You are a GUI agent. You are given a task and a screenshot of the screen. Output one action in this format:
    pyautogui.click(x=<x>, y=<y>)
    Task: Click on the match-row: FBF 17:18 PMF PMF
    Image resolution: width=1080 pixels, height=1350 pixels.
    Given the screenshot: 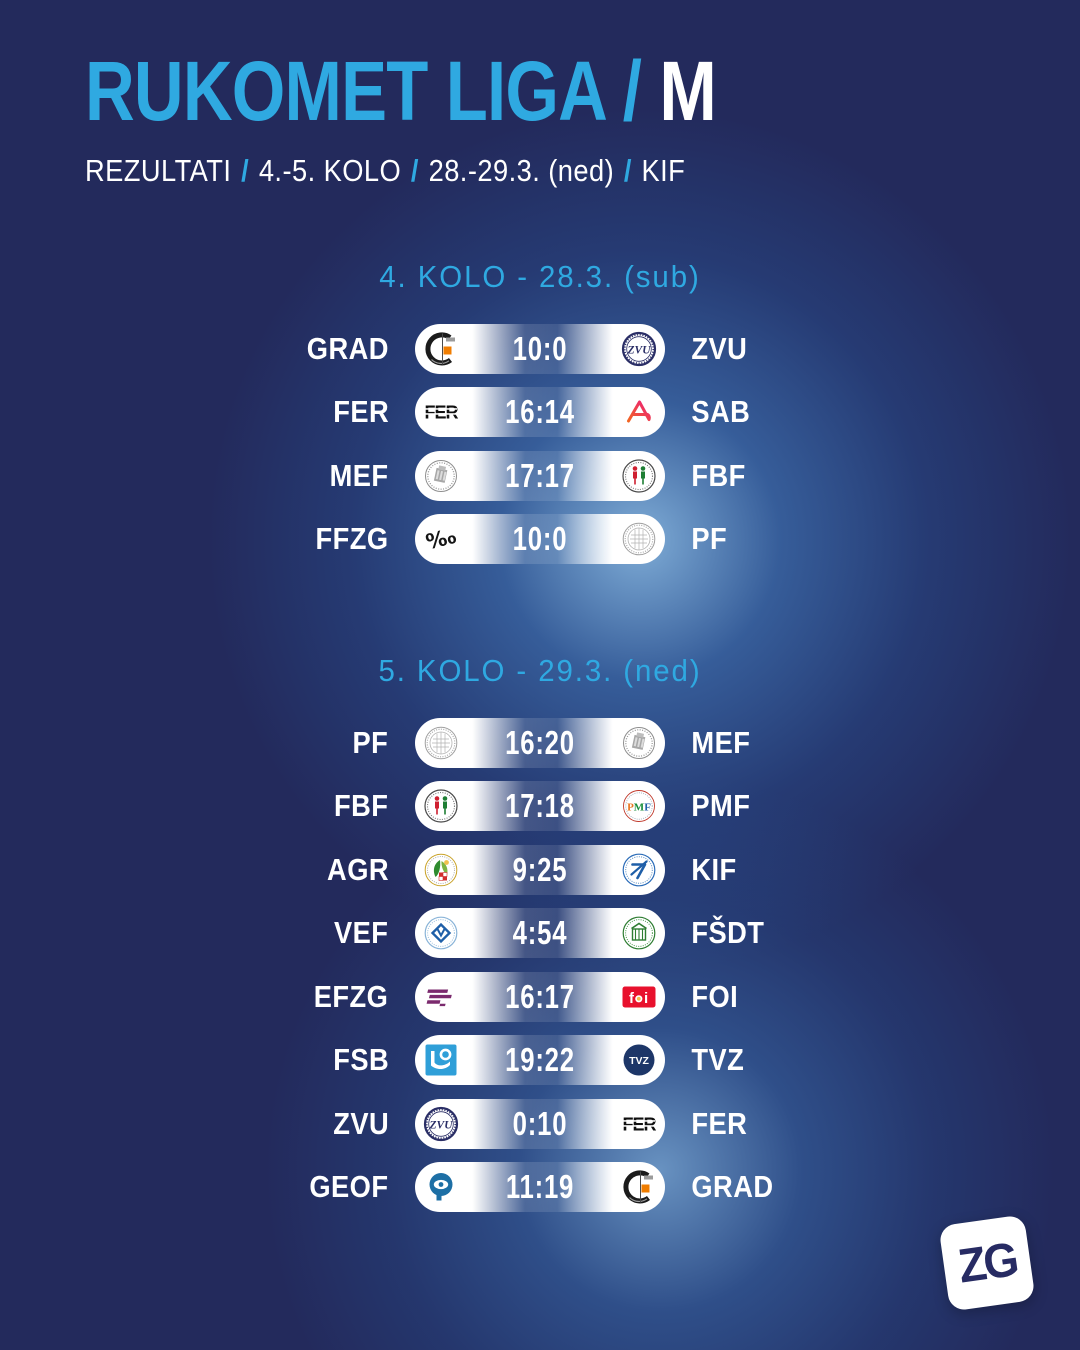 What is the action you would take?
    pyautogui.click(x=540, y=807)
    